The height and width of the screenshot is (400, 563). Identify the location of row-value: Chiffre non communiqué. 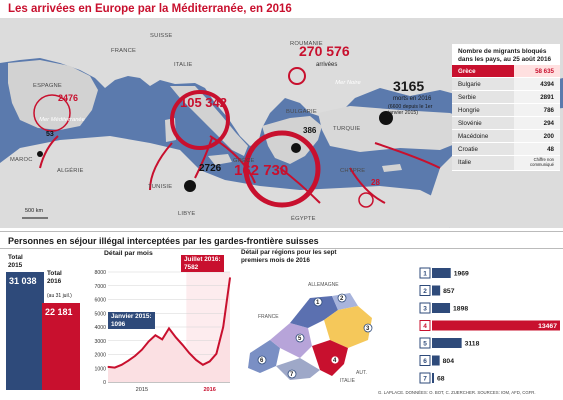
(537, 163).